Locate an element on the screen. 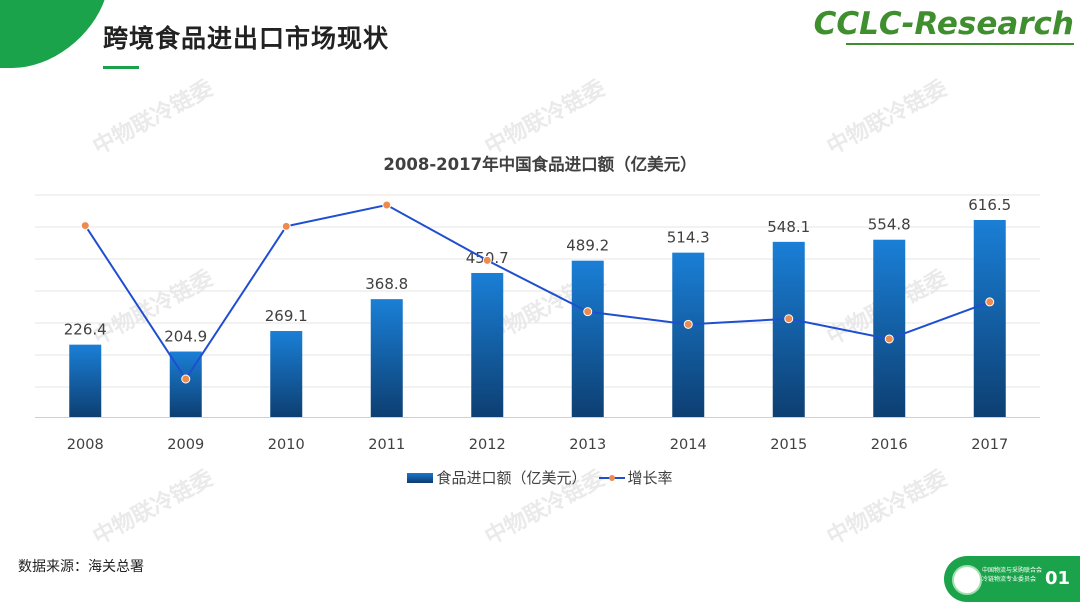  x-axis: 2008 2009 2010 2011 2012 2013 2014 2015 2016 2017 is located at coordinates (537, 435).